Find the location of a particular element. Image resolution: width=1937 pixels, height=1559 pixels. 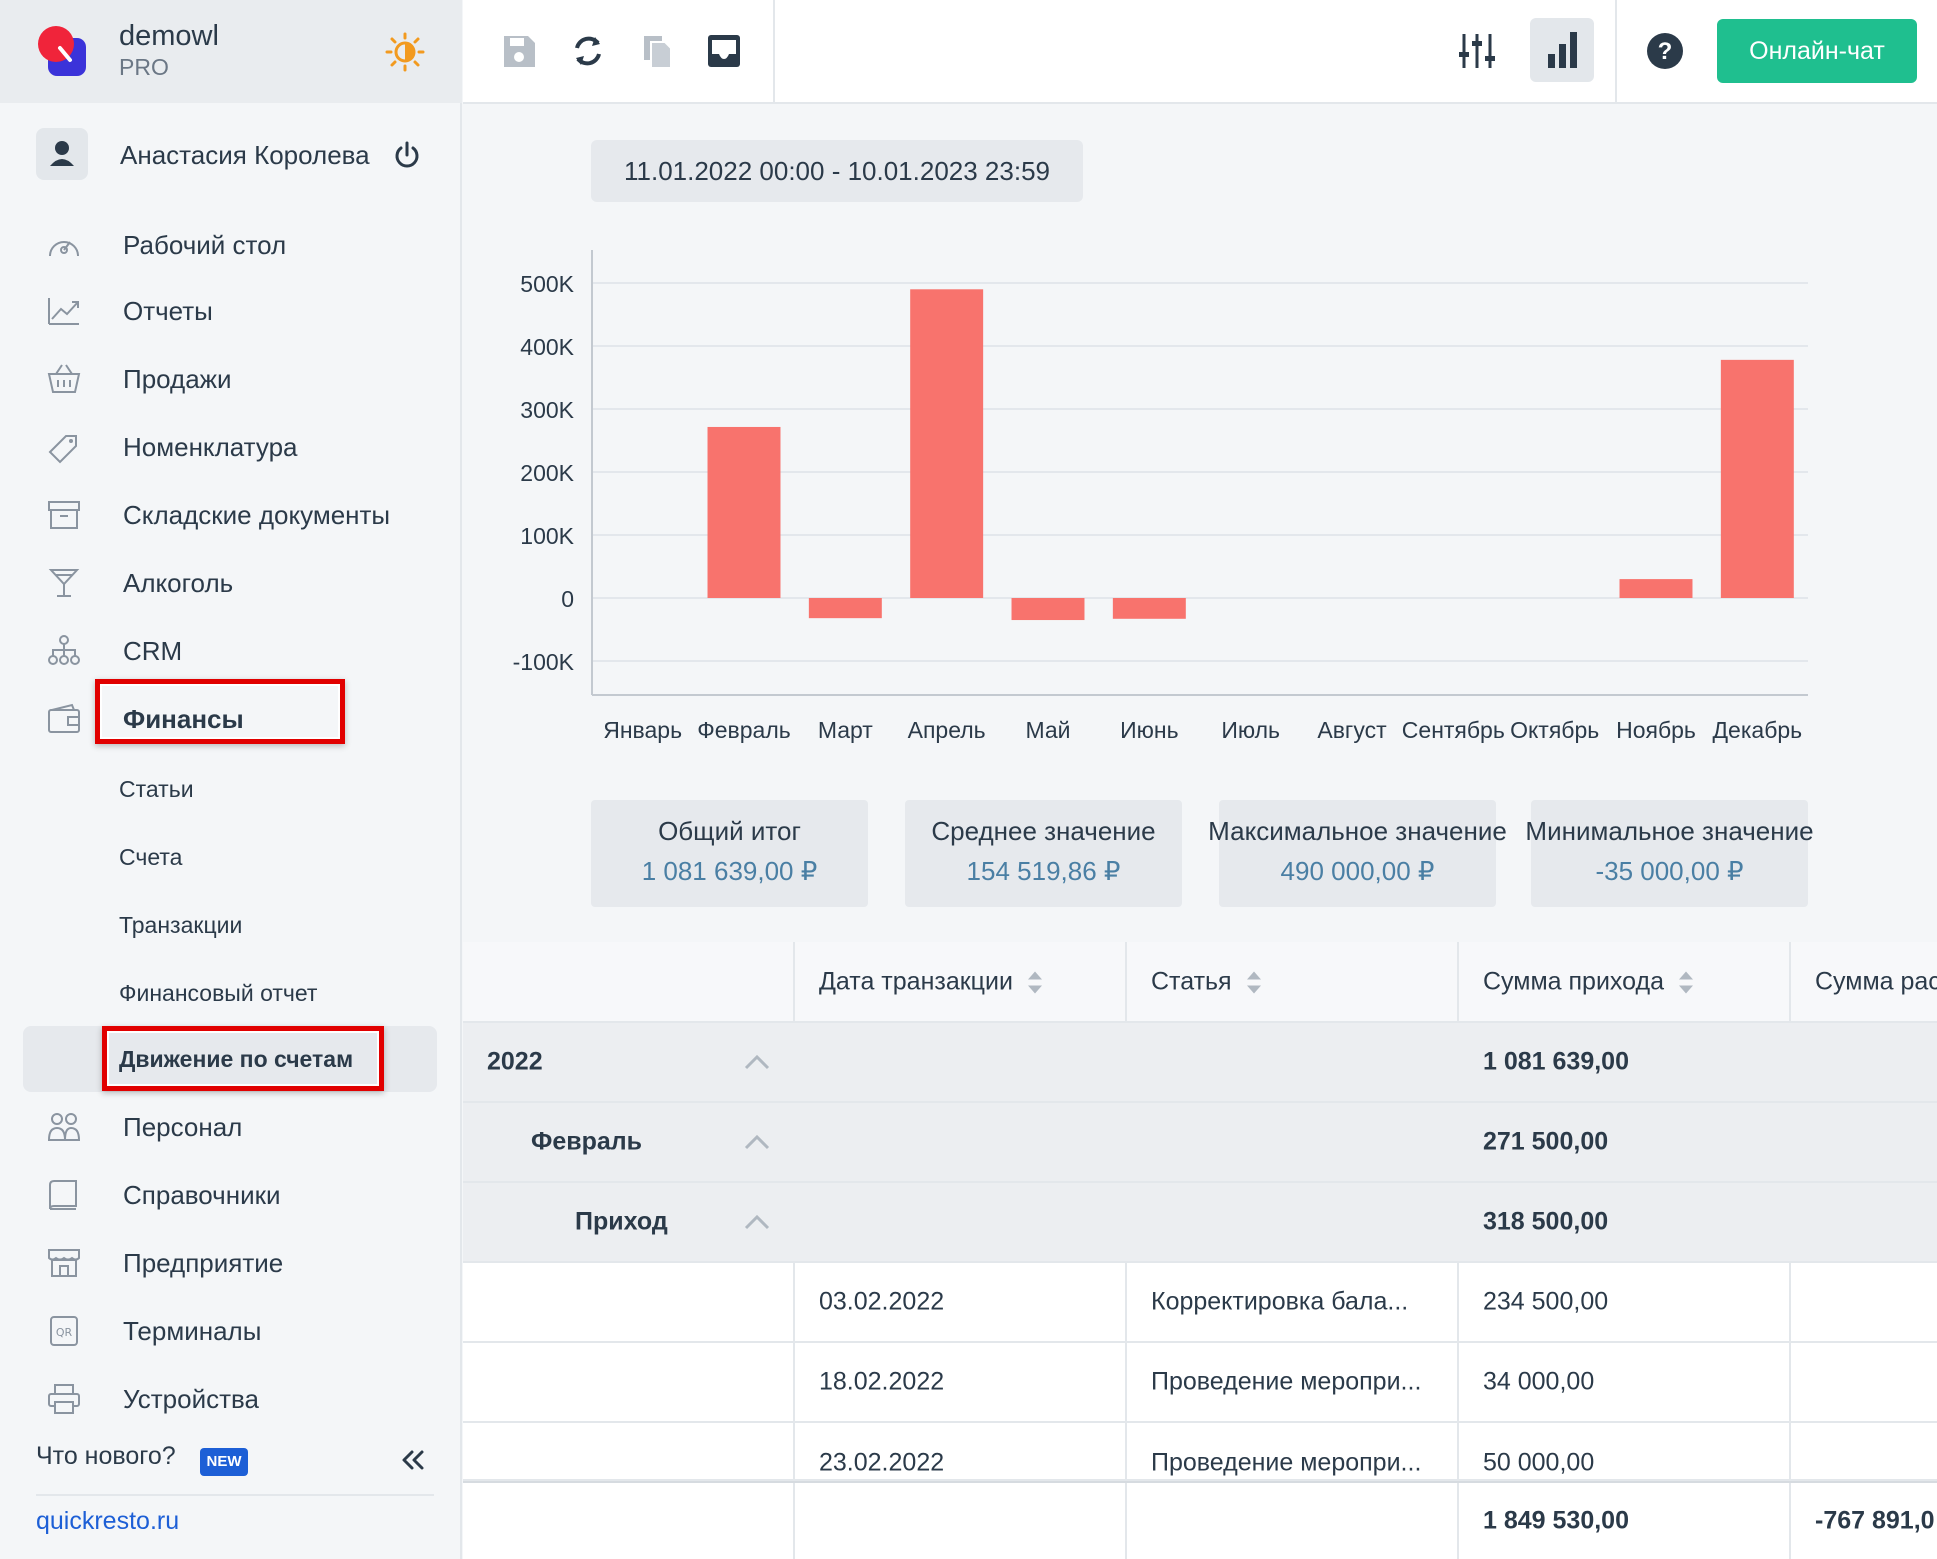

date-range-picker: 11.01.2022 00:00 - 10.01.2023 23:59 is located at coordinates (837, 171).